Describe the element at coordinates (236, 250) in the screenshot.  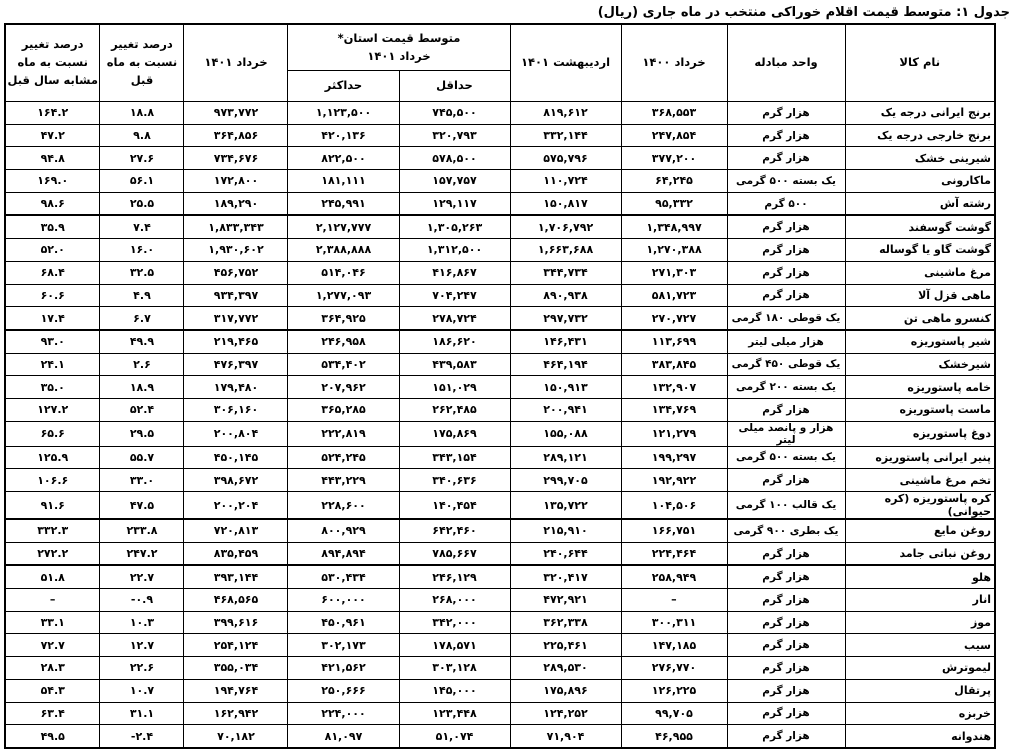
I see `cell-khordad-1401: ۱,۹۳۰,۶۰۲` at that location.